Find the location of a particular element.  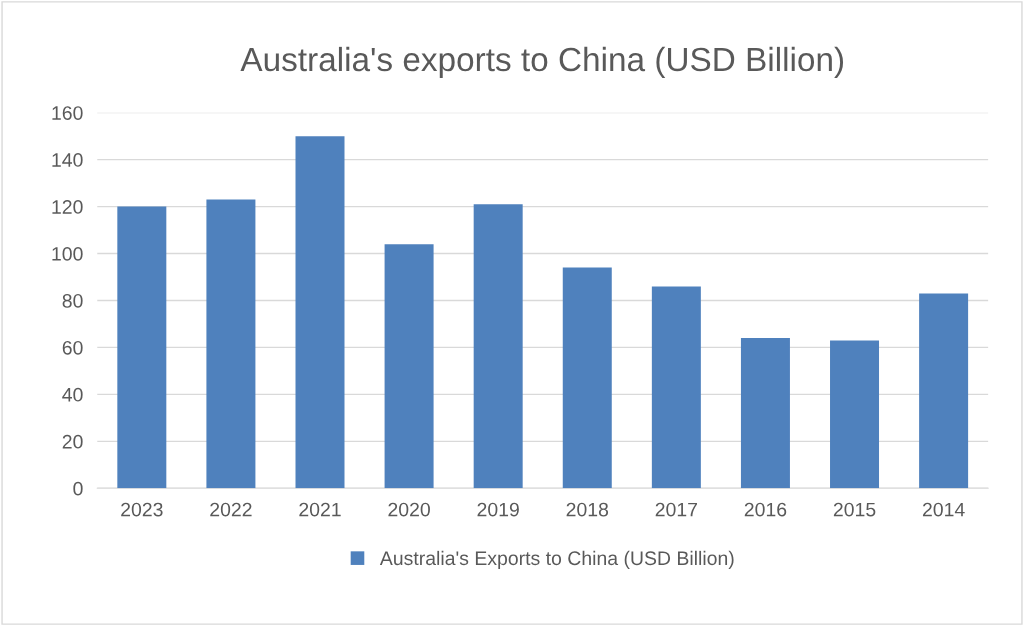

y-tick-label: 20 is located at coordinates (72, 441).